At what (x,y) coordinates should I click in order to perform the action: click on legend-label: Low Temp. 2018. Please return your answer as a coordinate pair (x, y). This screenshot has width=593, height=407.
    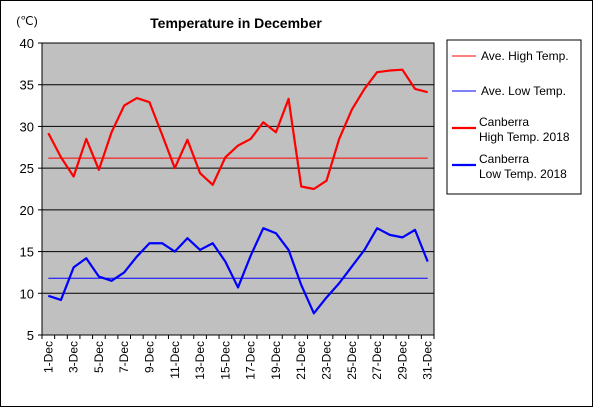
    Looking at the image, I should click on (523, 174).